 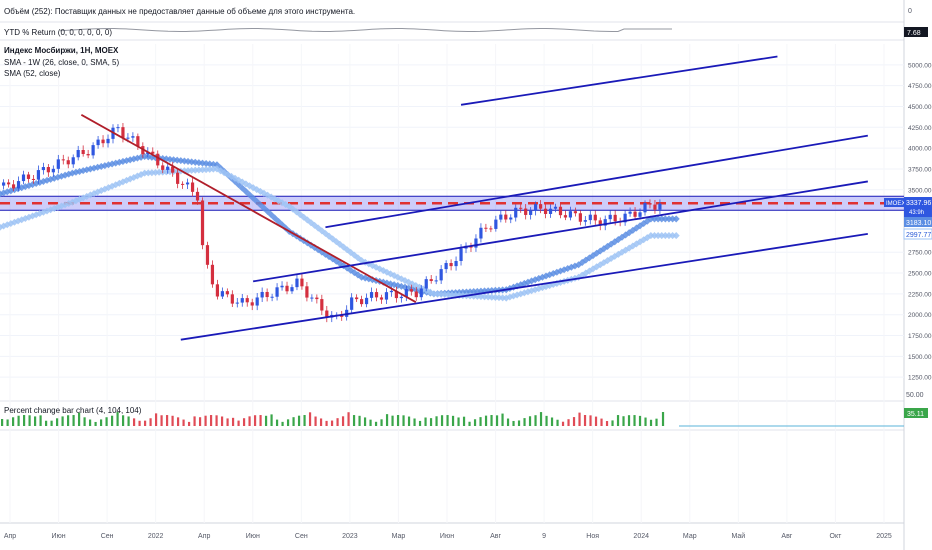 What do you see at coordinates (910, 11) in the screenshot?
I see `ytd-axis-tick: 0` at bounding box center [910, 11].